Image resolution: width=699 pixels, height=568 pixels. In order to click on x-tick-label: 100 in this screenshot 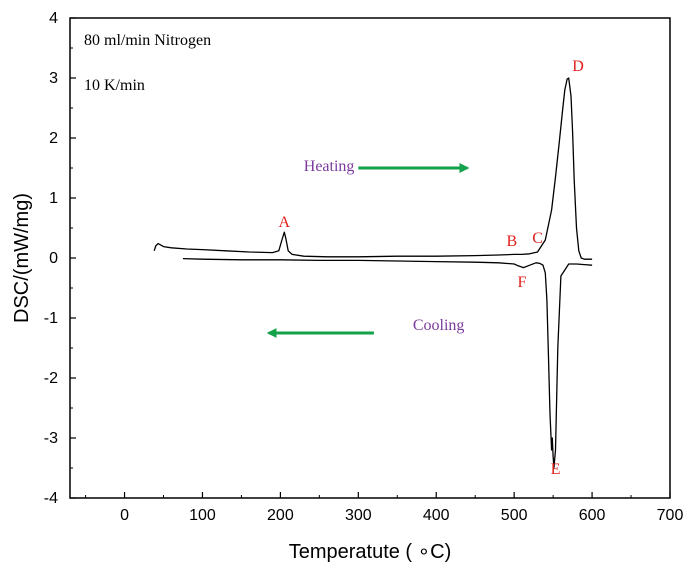, I will do `click(202, 515)`.